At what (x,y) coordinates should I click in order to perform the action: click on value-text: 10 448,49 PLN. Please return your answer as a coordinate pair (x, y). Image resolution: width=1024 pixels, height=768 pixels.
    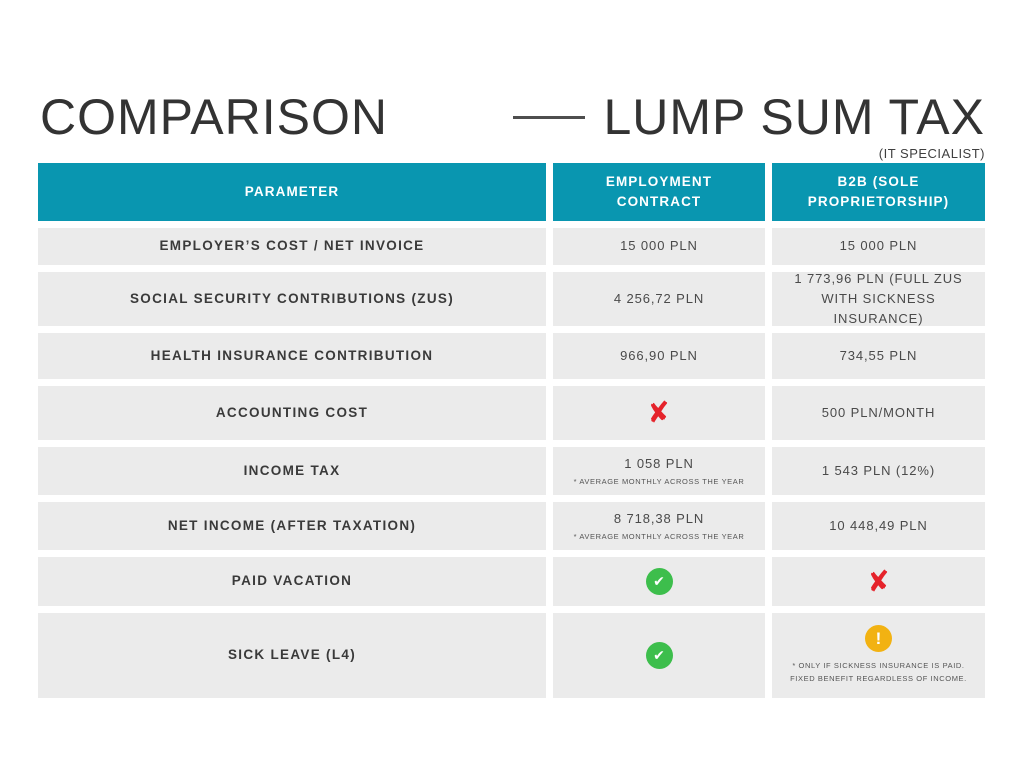
    Looking at the image, I should click on (878, 525).